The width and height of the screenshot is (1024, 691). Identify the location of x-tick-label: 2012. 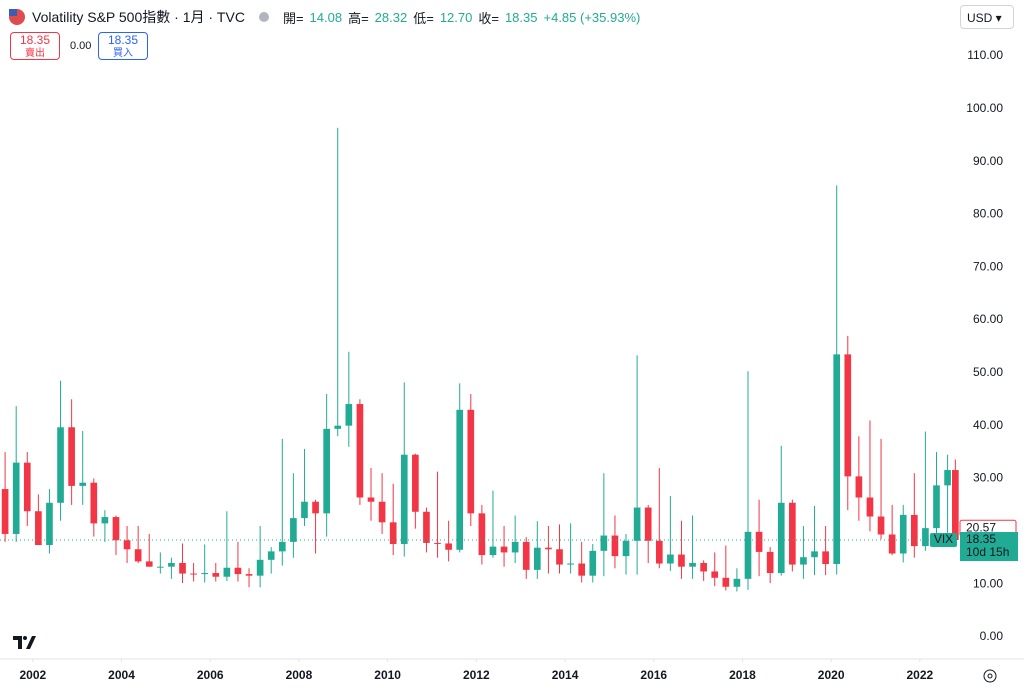
(476, 675).